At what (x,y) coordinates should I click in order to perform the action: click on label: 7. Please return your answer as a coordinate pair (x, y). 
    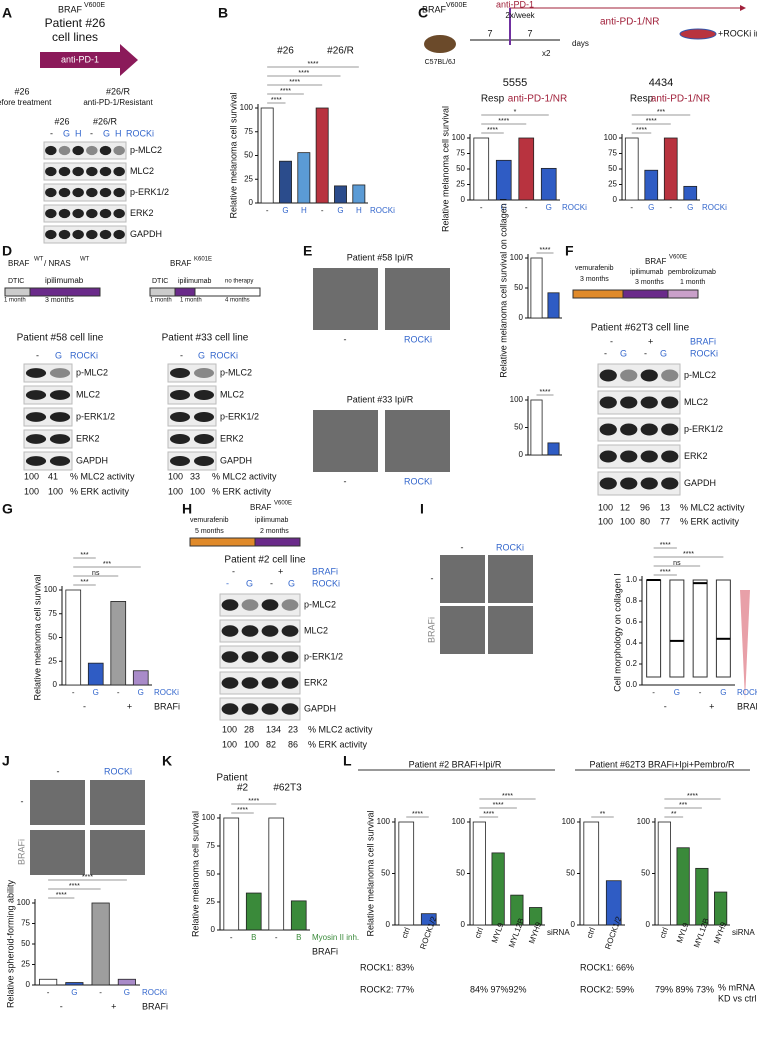
    Looking at the image, I should click on (529, 33).